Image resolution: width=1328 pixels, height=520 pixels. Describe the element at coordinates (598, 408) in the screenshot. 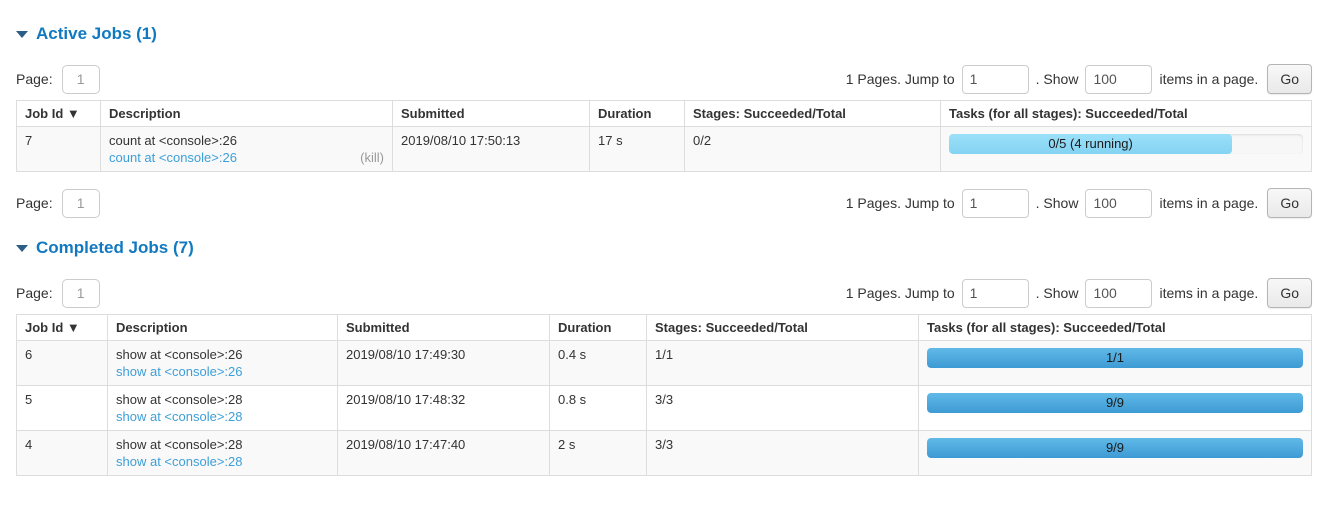

I see `duration-cell: 0.8 s` at that location.